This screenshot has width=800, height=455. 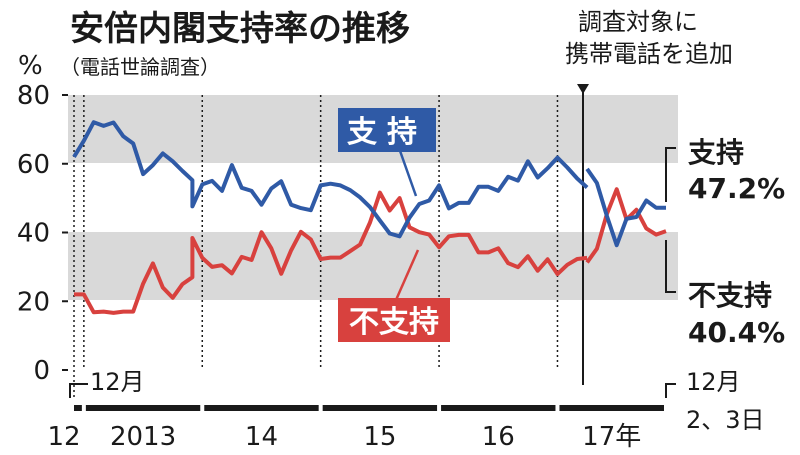 What do you see at coordinates (63, 437) in the screenshot?
I see `x-tick-label: 12` at bounding box center [63, 437].